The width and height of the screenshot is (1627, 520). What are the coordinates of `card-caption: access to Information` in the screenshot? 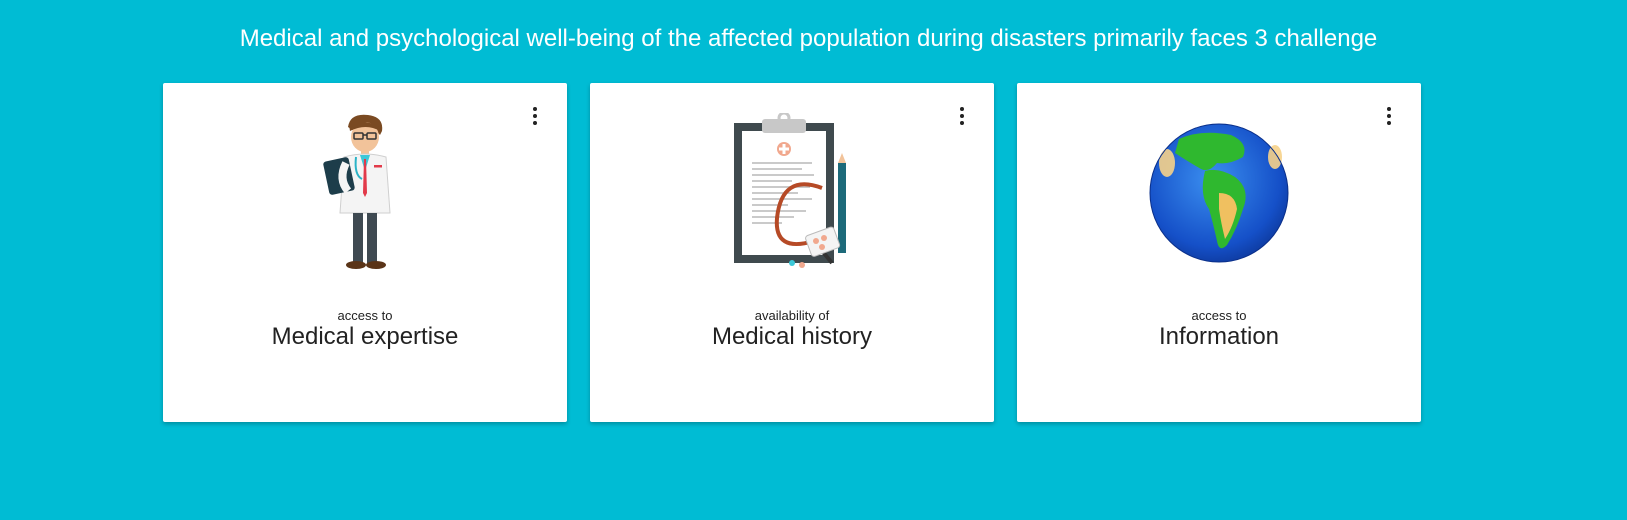 It's located at (1219, 330).